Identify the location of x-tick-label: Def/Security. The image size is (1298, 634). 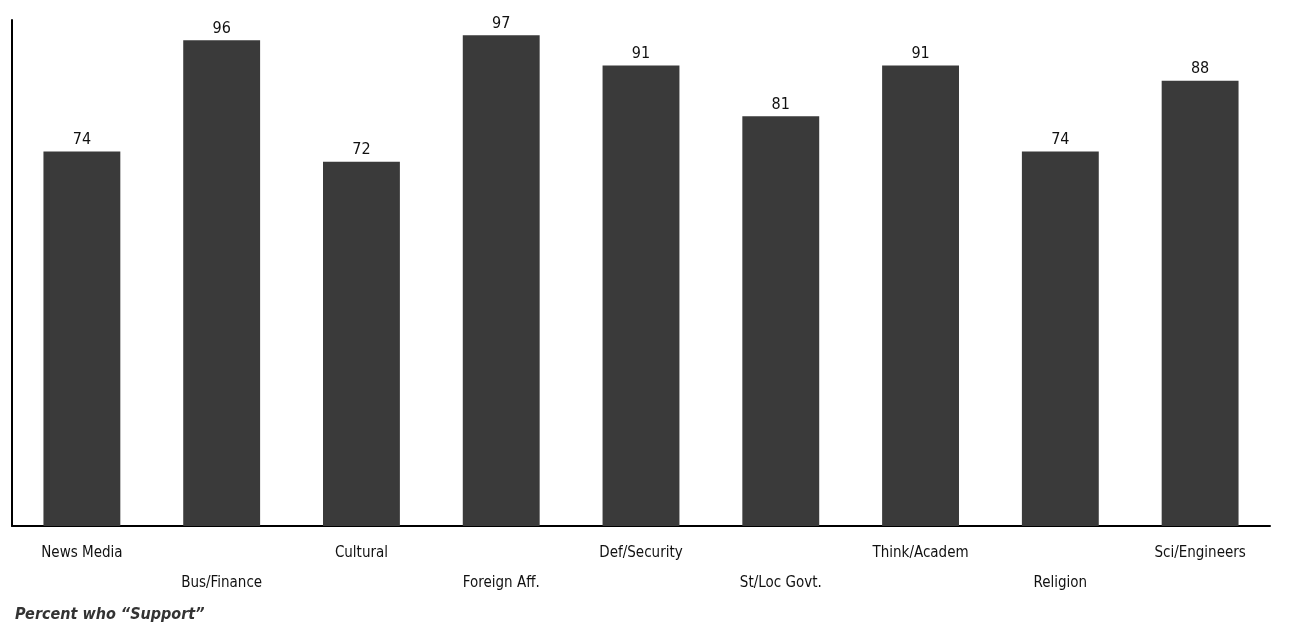
(641, 551).